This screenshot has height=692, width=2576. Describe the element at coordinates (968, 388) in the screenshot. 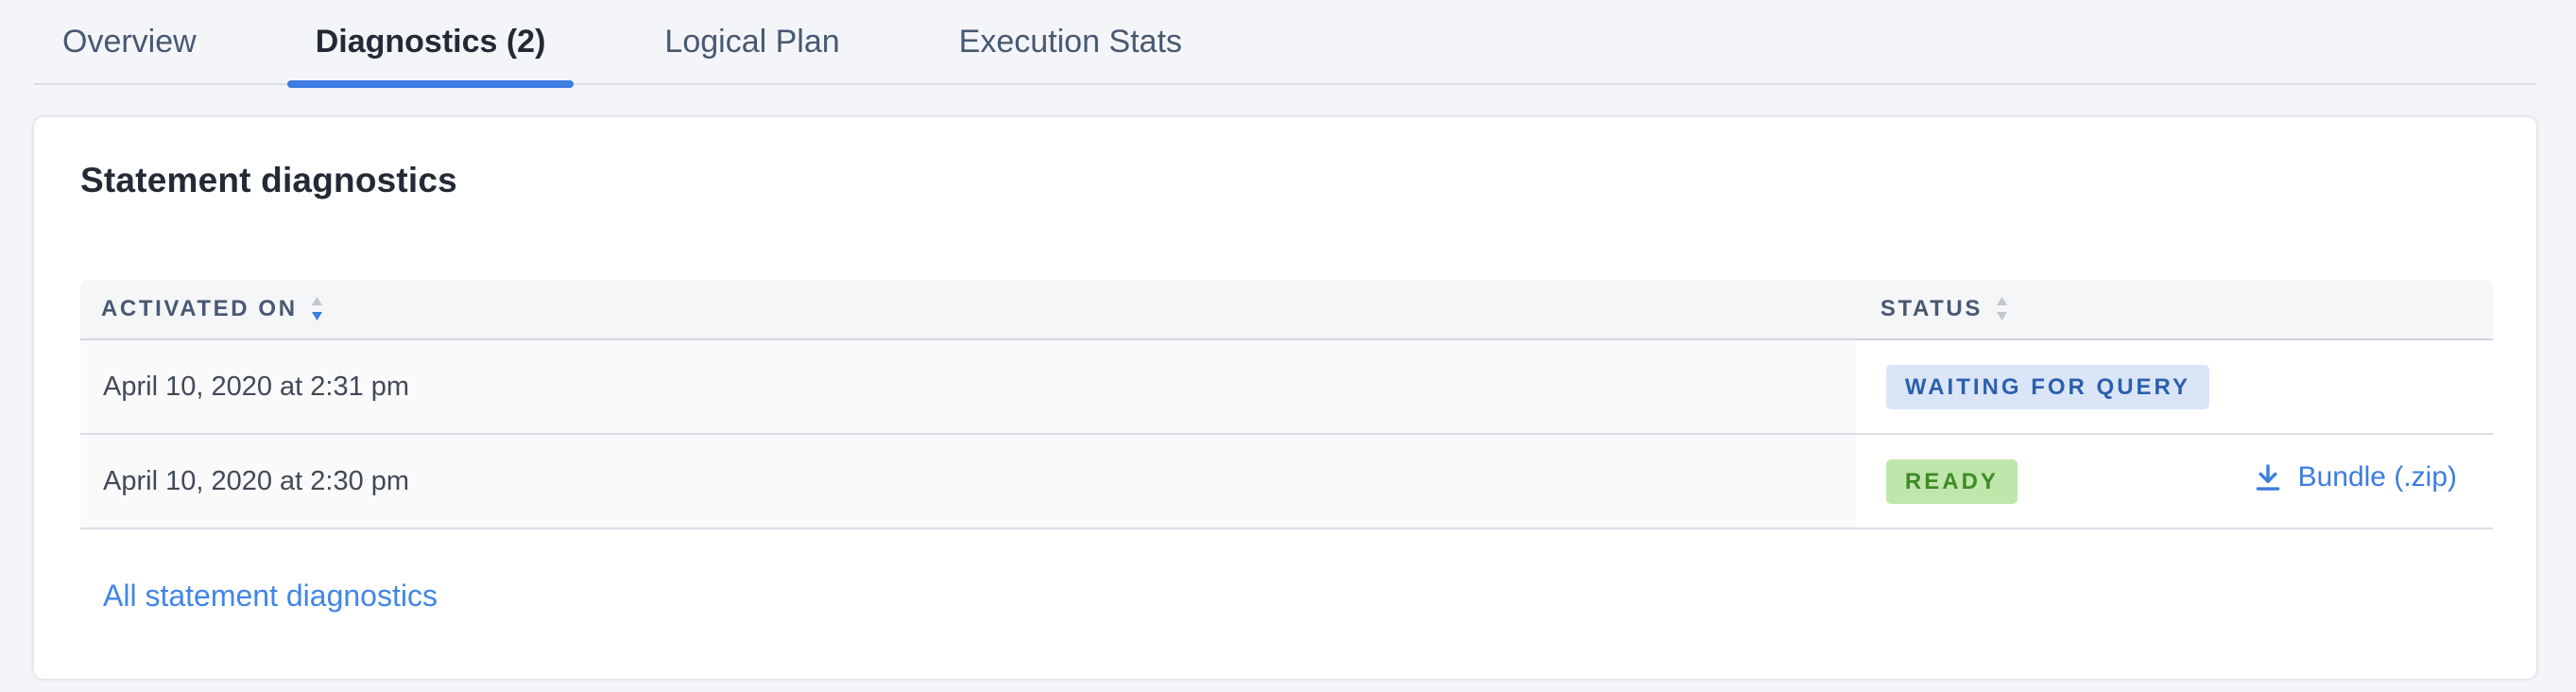

I see `activated-on-cell: April 10, 2020 at 2:31 pm` at that location.